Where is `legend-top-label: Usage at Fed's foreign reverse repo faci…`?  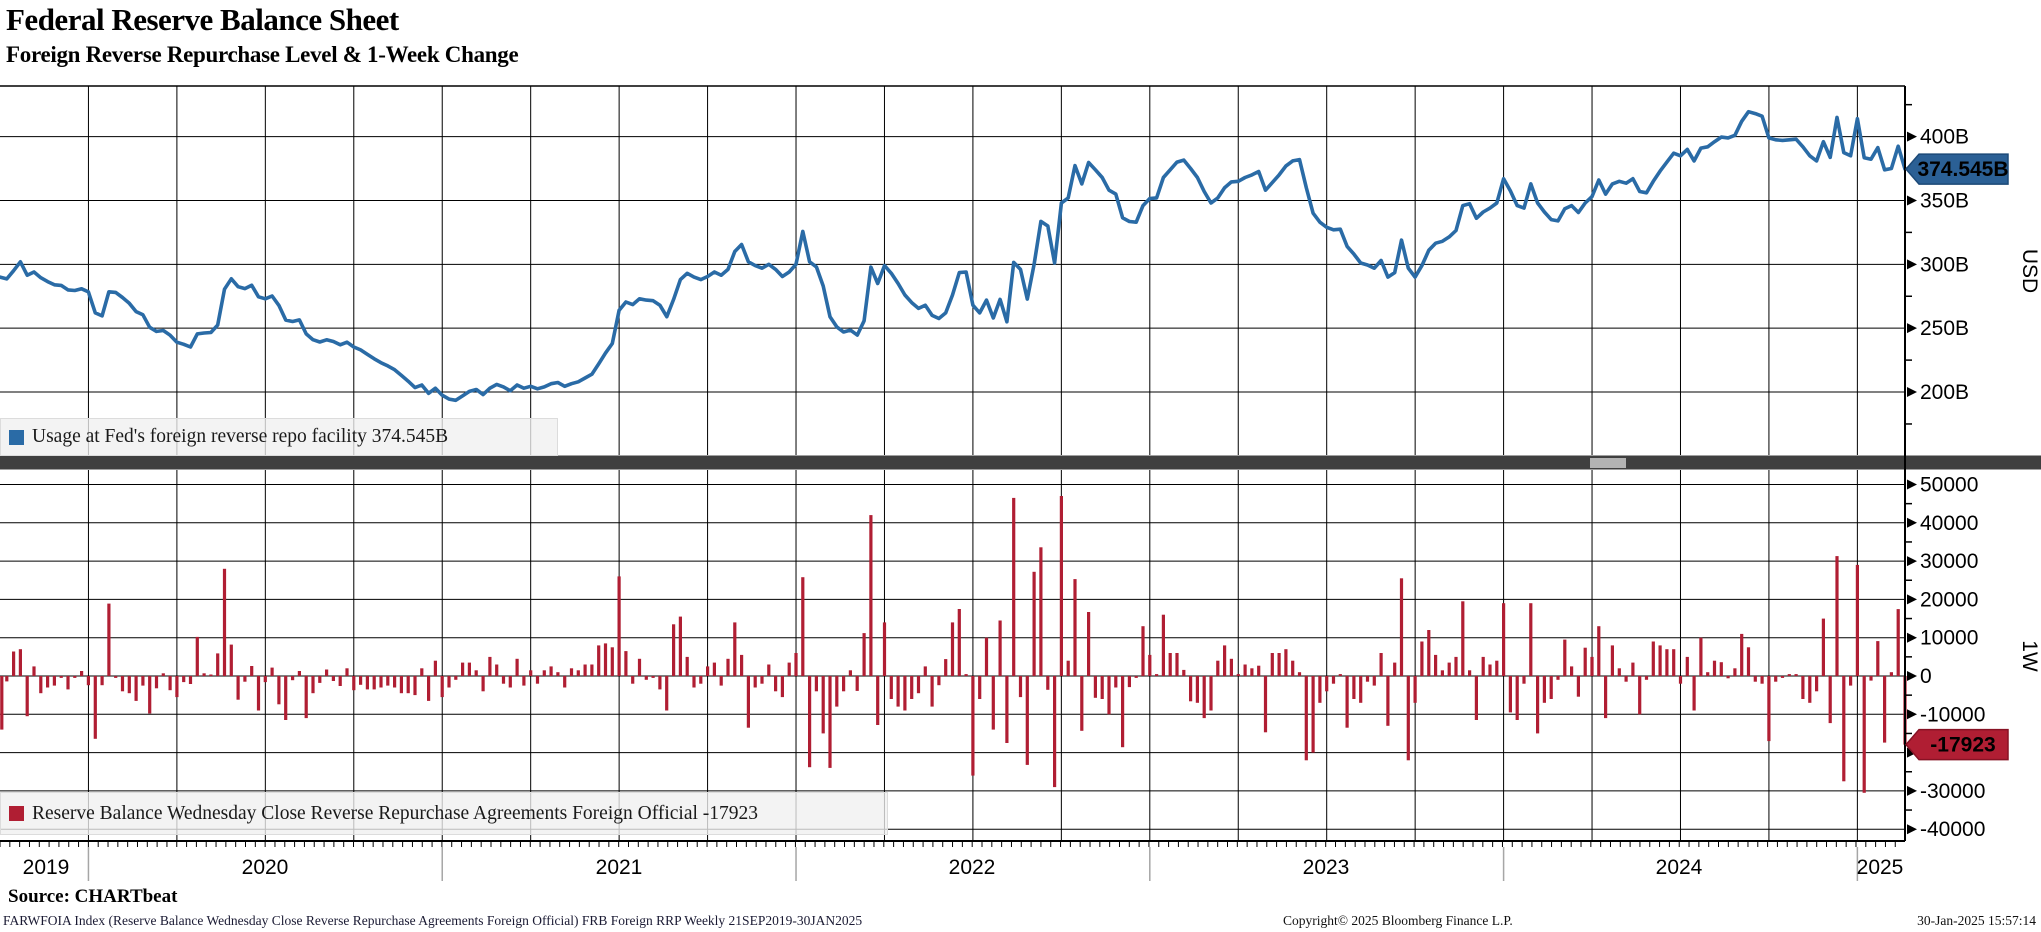
legend-top-label: Usage at Fed's foreign reverse repo faci… is located at coordinates (240, 436).